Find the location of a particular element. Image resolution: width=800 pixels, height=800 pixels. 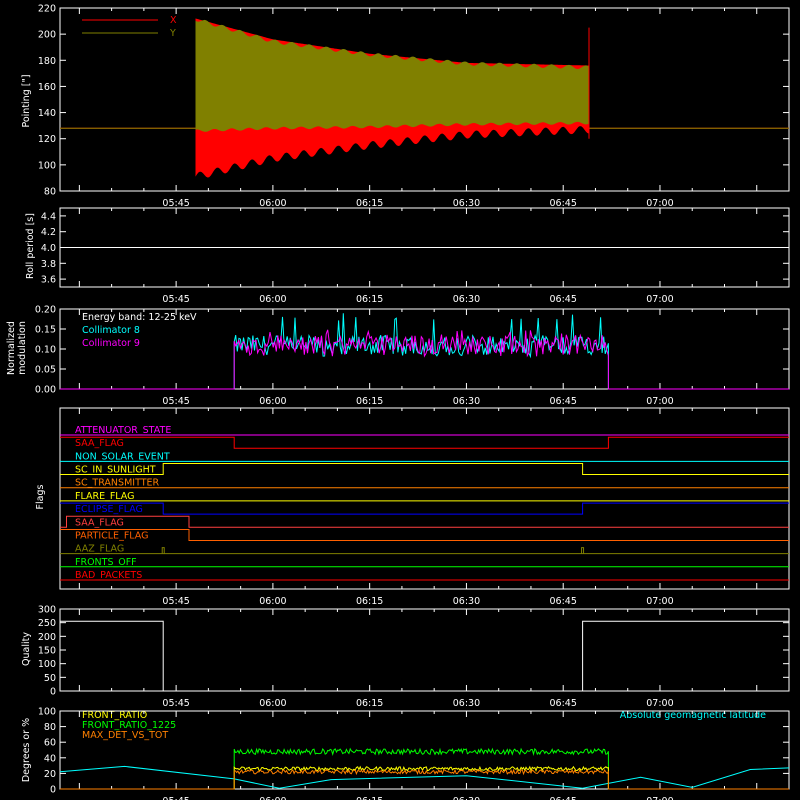

legend-max-det-vs-tot: MAX_DET_VS_TOT is located at coordinates (125, 735).